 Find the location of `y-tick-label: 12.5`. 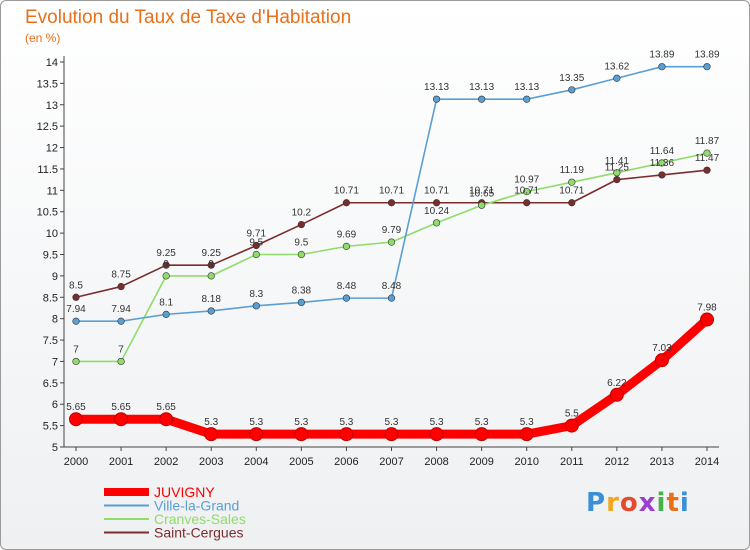

y-tick-label: 12.5 is located at coordinates (47, 127).